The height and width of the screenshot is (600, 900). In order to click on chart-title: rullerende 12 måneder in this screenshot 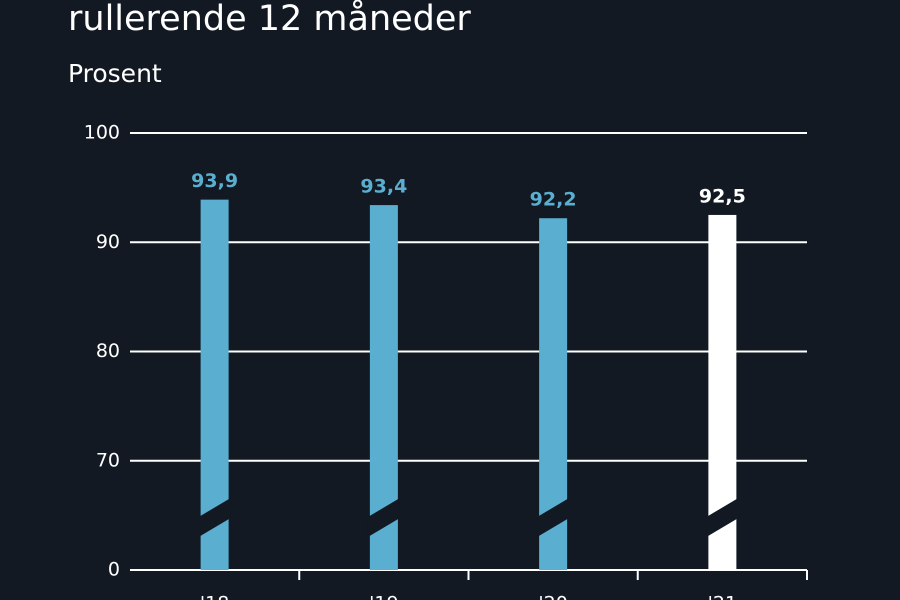, I will do `click(269, 19)`.